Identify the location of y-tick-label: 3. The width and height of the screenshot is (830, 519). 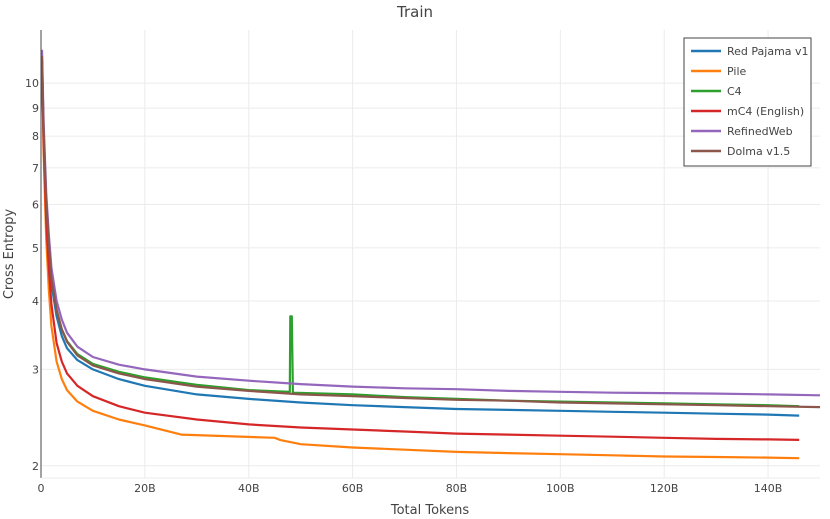
(35, 369).